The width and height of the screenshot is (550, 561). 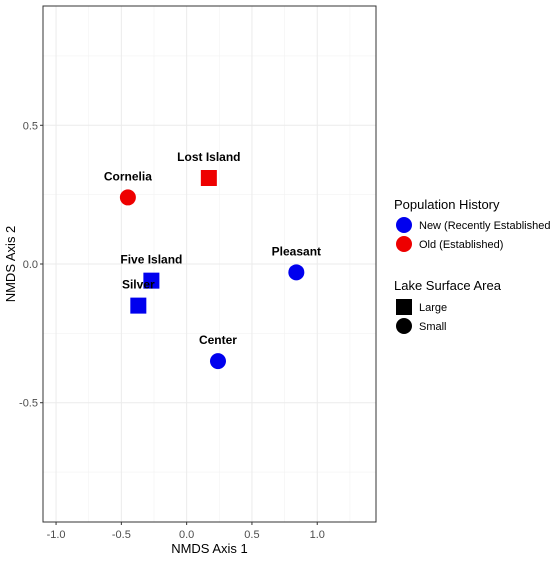 I want to click on x-tick-label: -1.0, so click(x=56, y=535).